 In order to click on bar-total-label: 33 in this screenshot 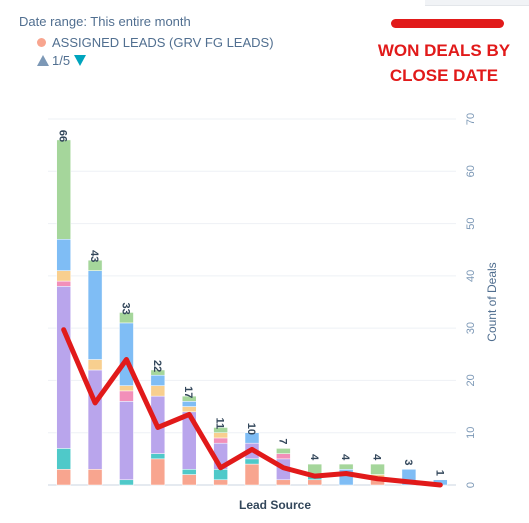, I will do `click(125, 308)`.